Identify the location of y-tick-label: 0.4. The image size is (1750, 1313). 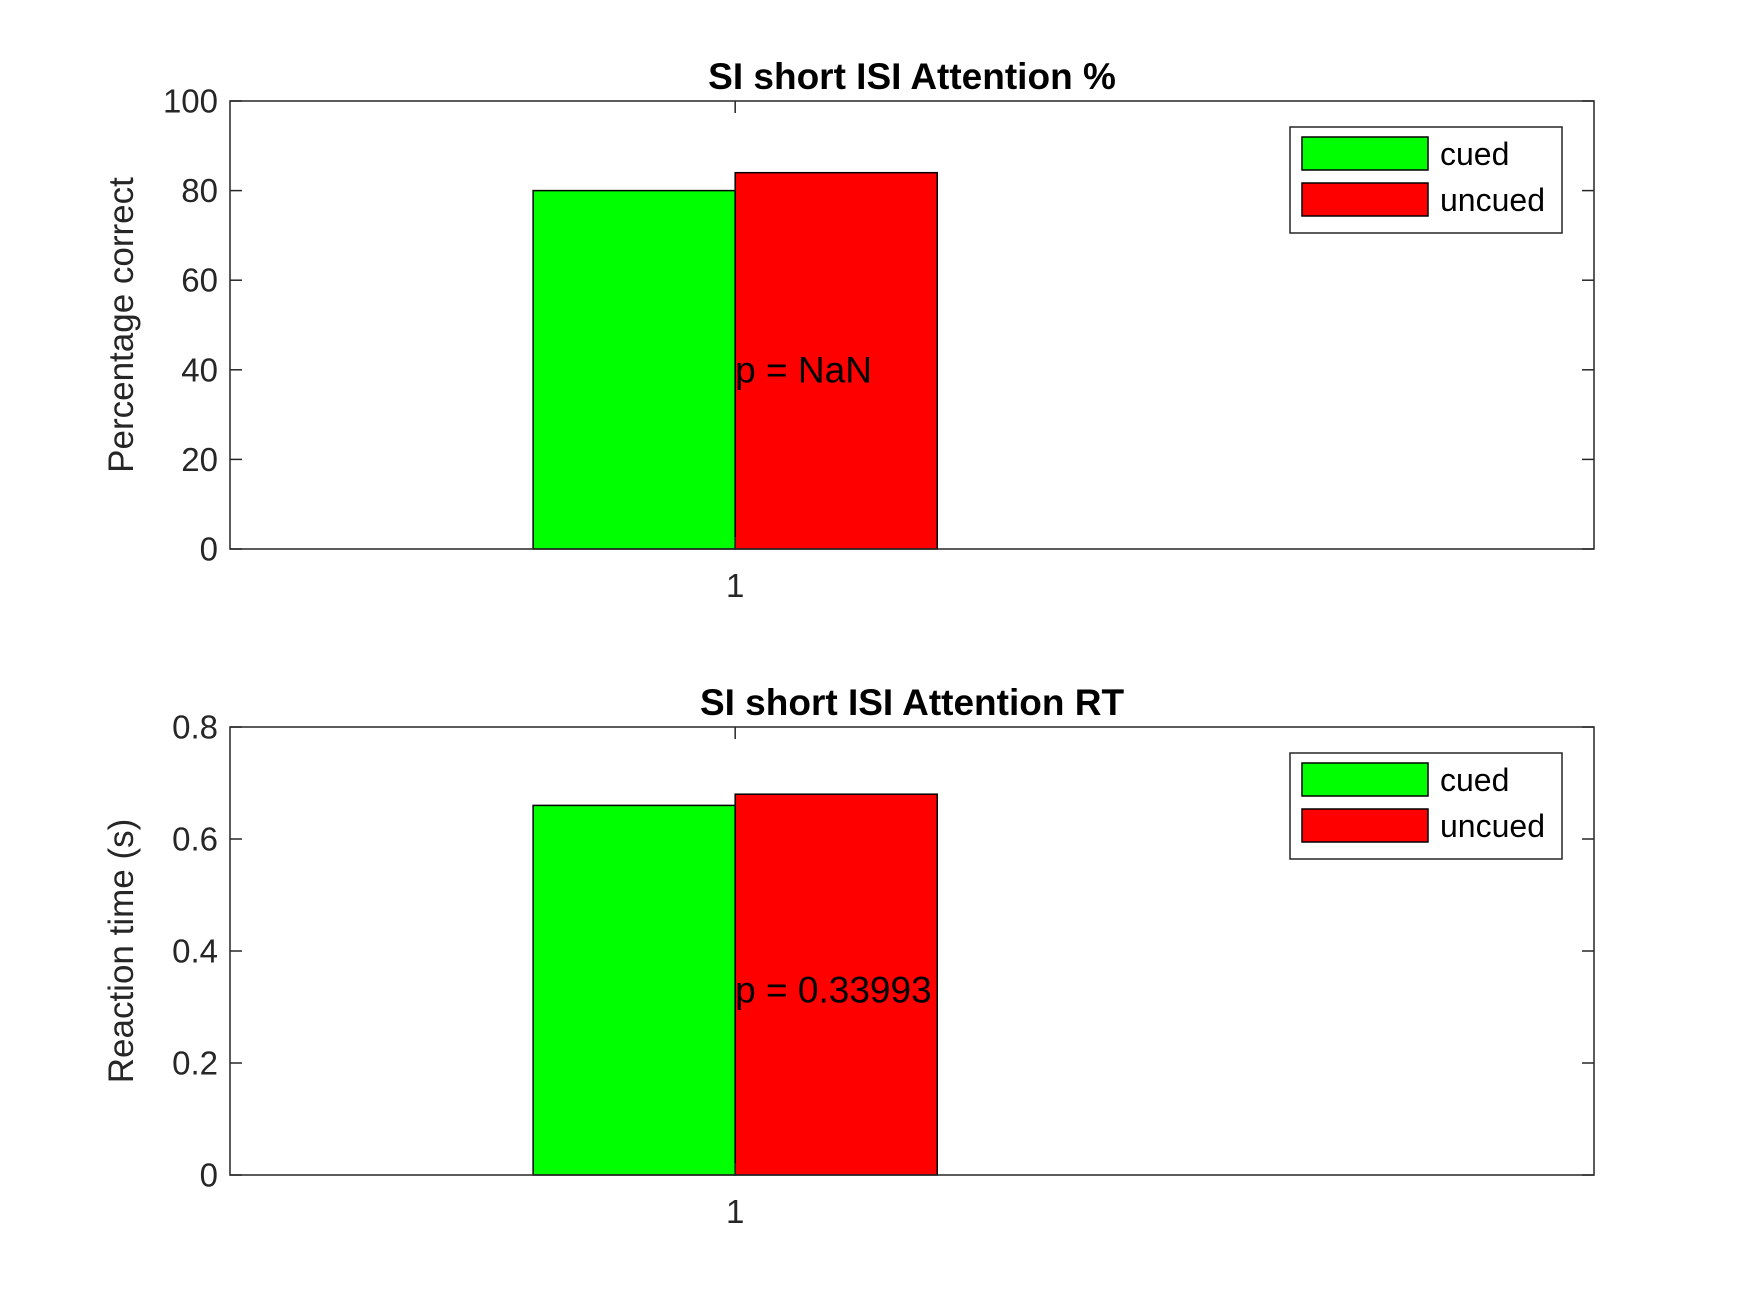
(195, 951).